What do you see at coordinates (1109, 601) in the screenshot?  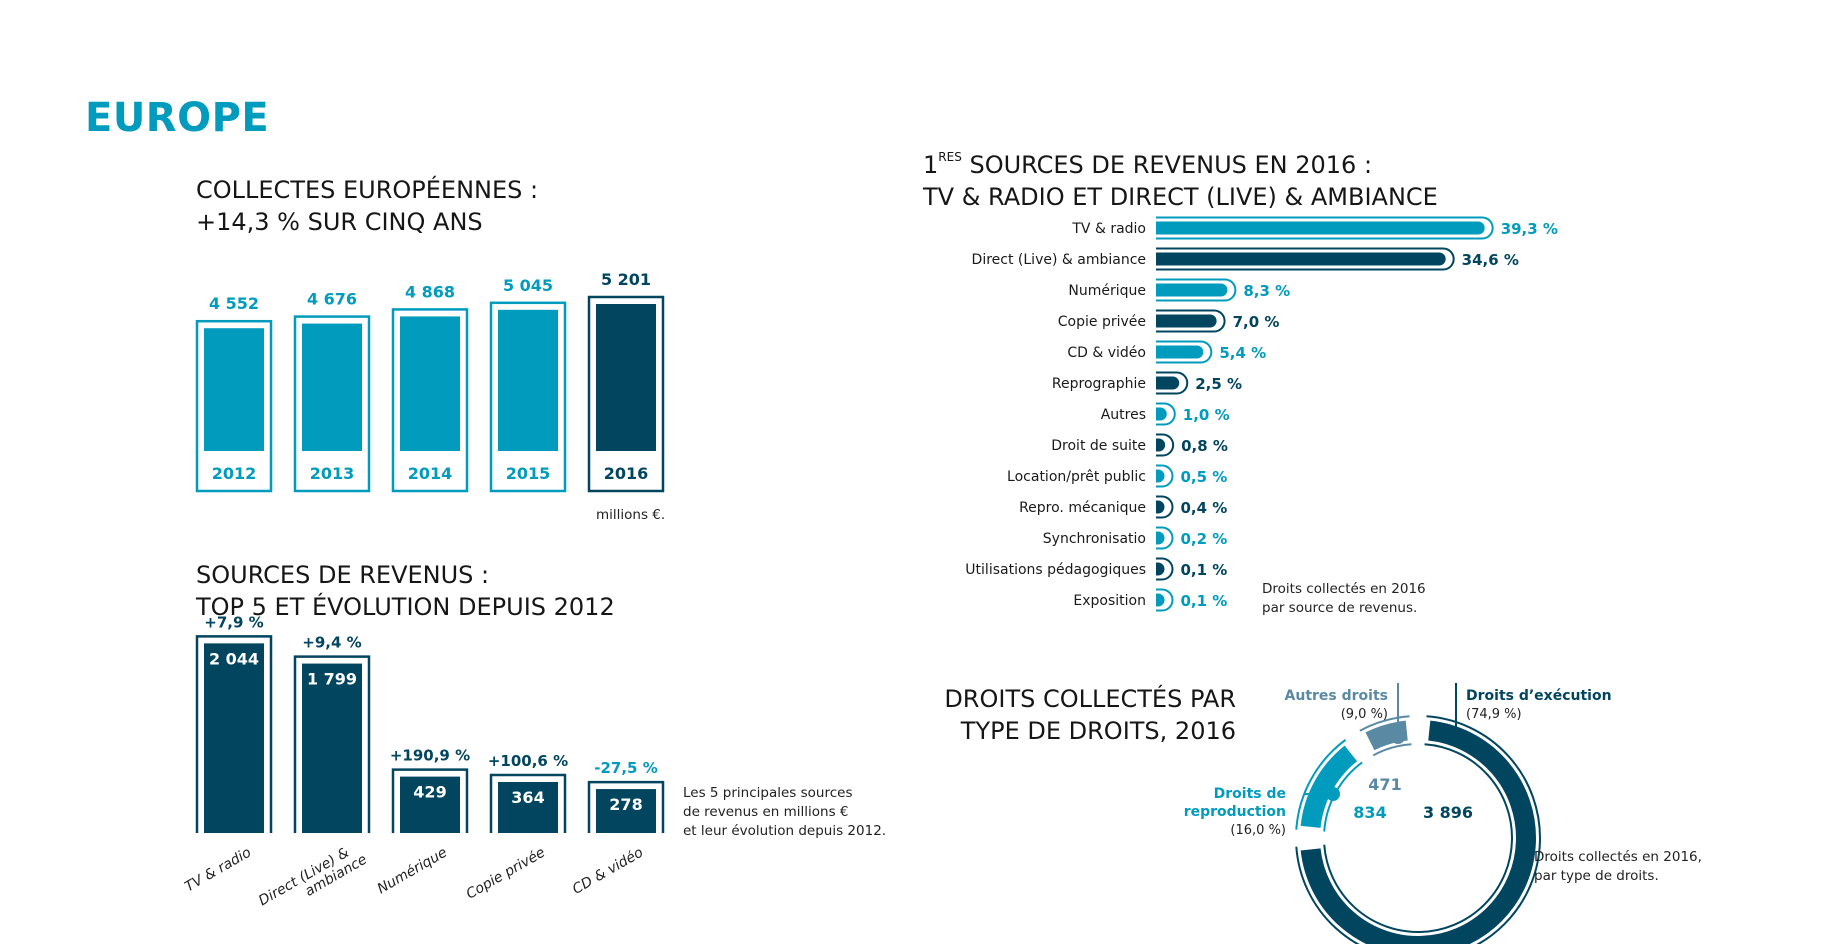 I see `category-label: Exposition` at bounding box center [1109, 601].